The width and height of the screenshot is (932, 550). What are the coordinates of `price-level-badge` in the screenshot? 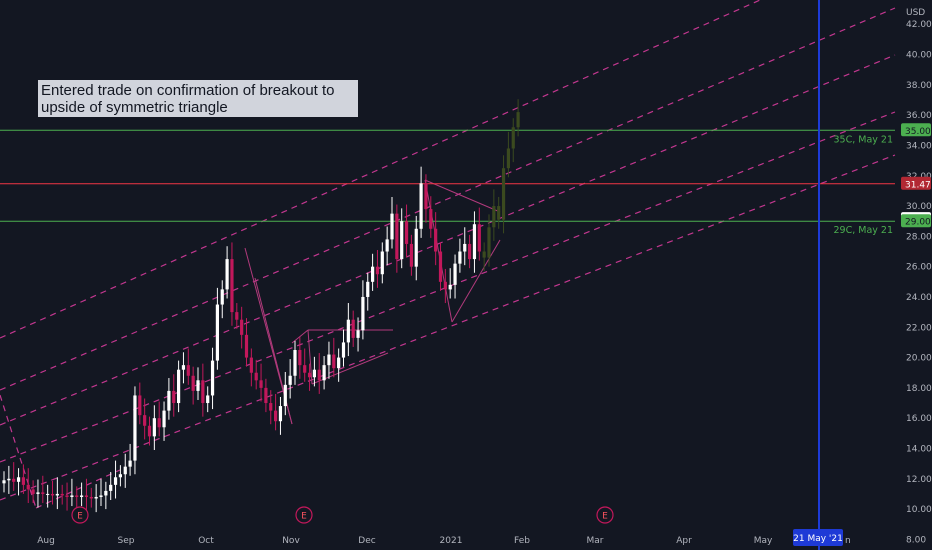 It's located at (916, 221).